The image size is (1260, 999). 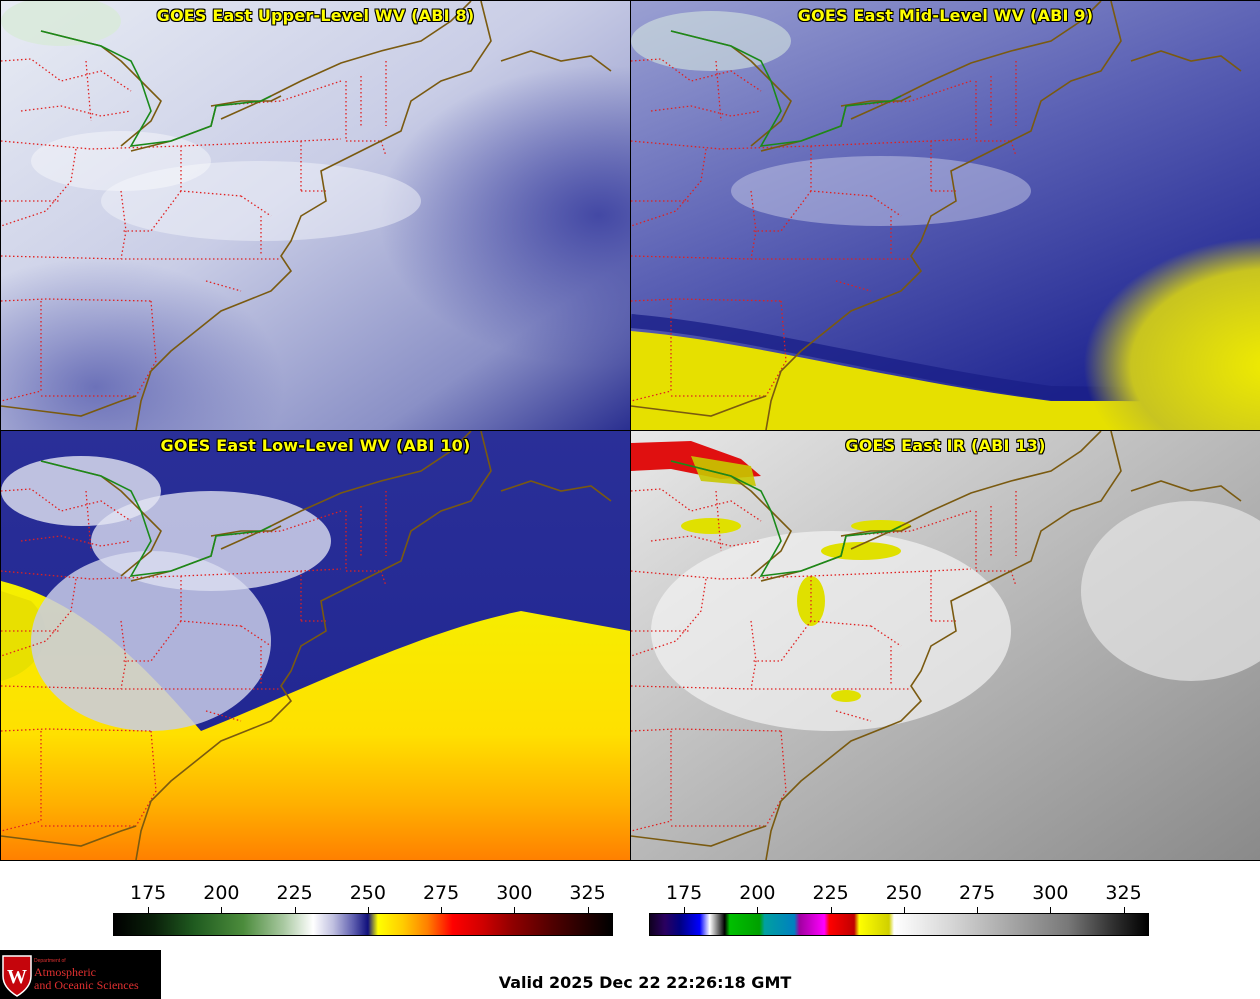 I want to click on wv-colorbar: 175 200 225 250 275 300 325, so click(x=363, y=904).